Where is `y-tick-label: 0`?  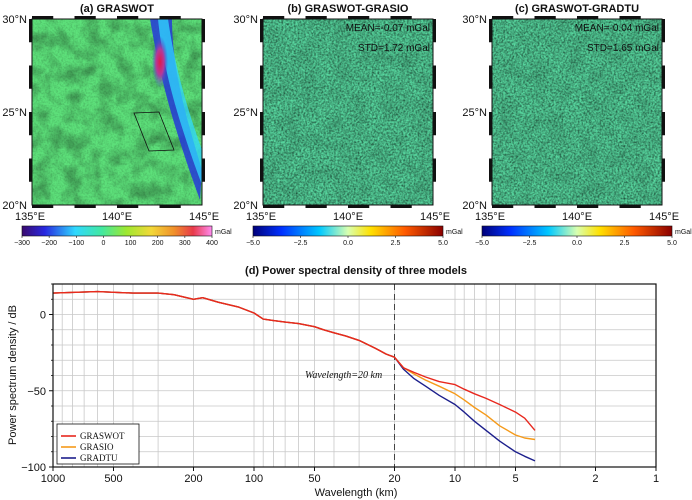
y-tick-label: 0 is located at coordinates (43, 316).